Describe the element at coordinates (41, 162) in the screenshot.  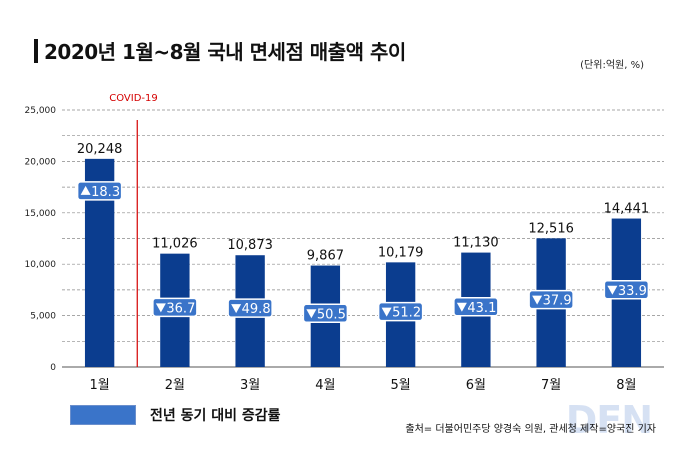
I see `y-tick-label: 20,000` at that location.